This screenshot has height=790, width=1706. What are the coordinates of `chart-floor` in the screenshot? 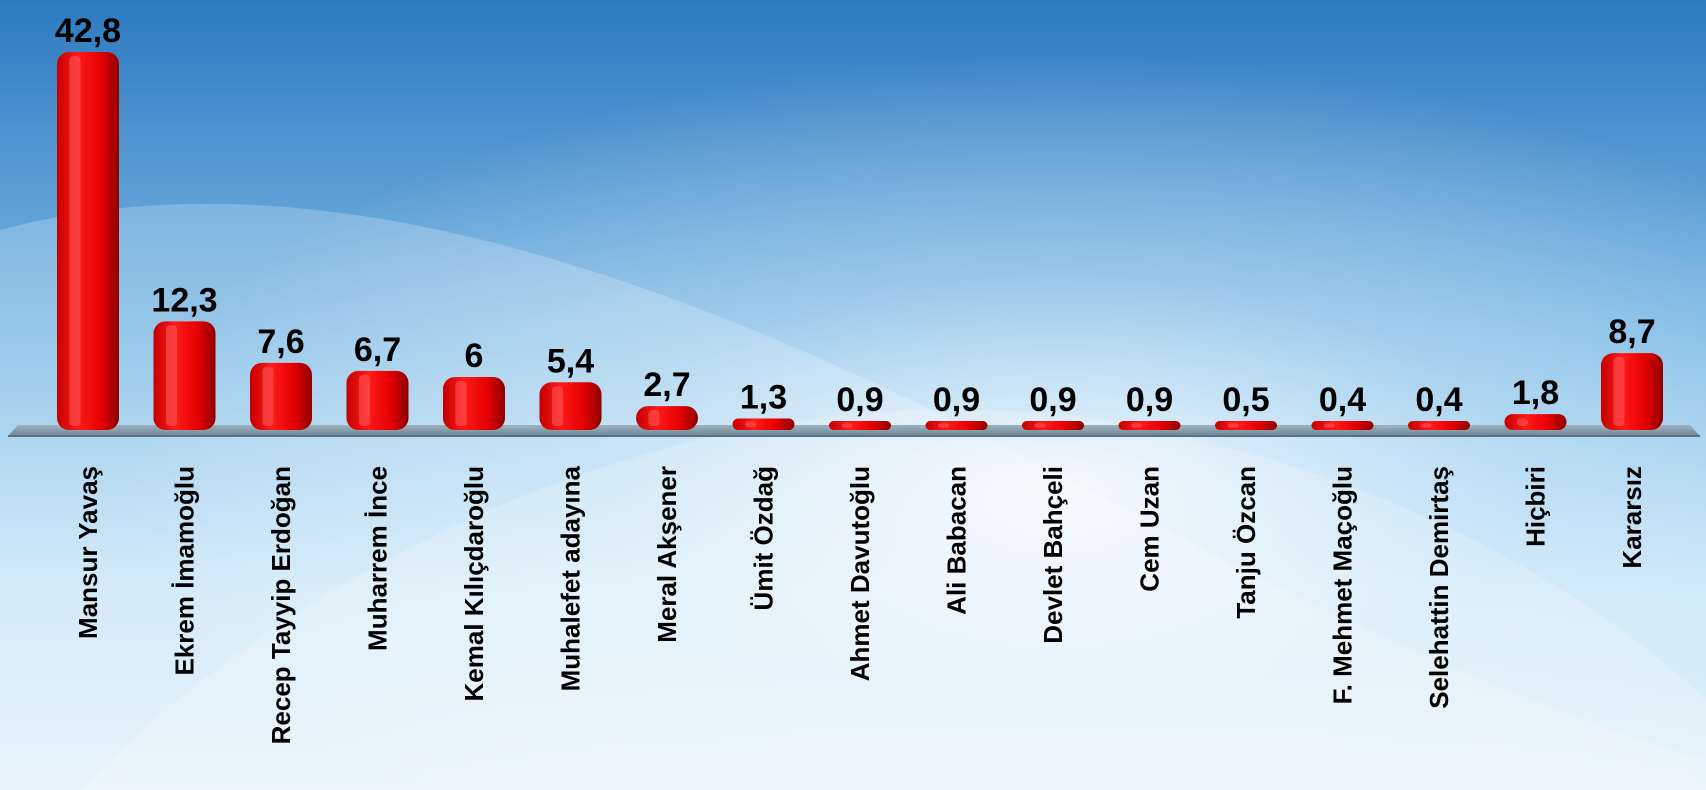 It's located at (854, 431).